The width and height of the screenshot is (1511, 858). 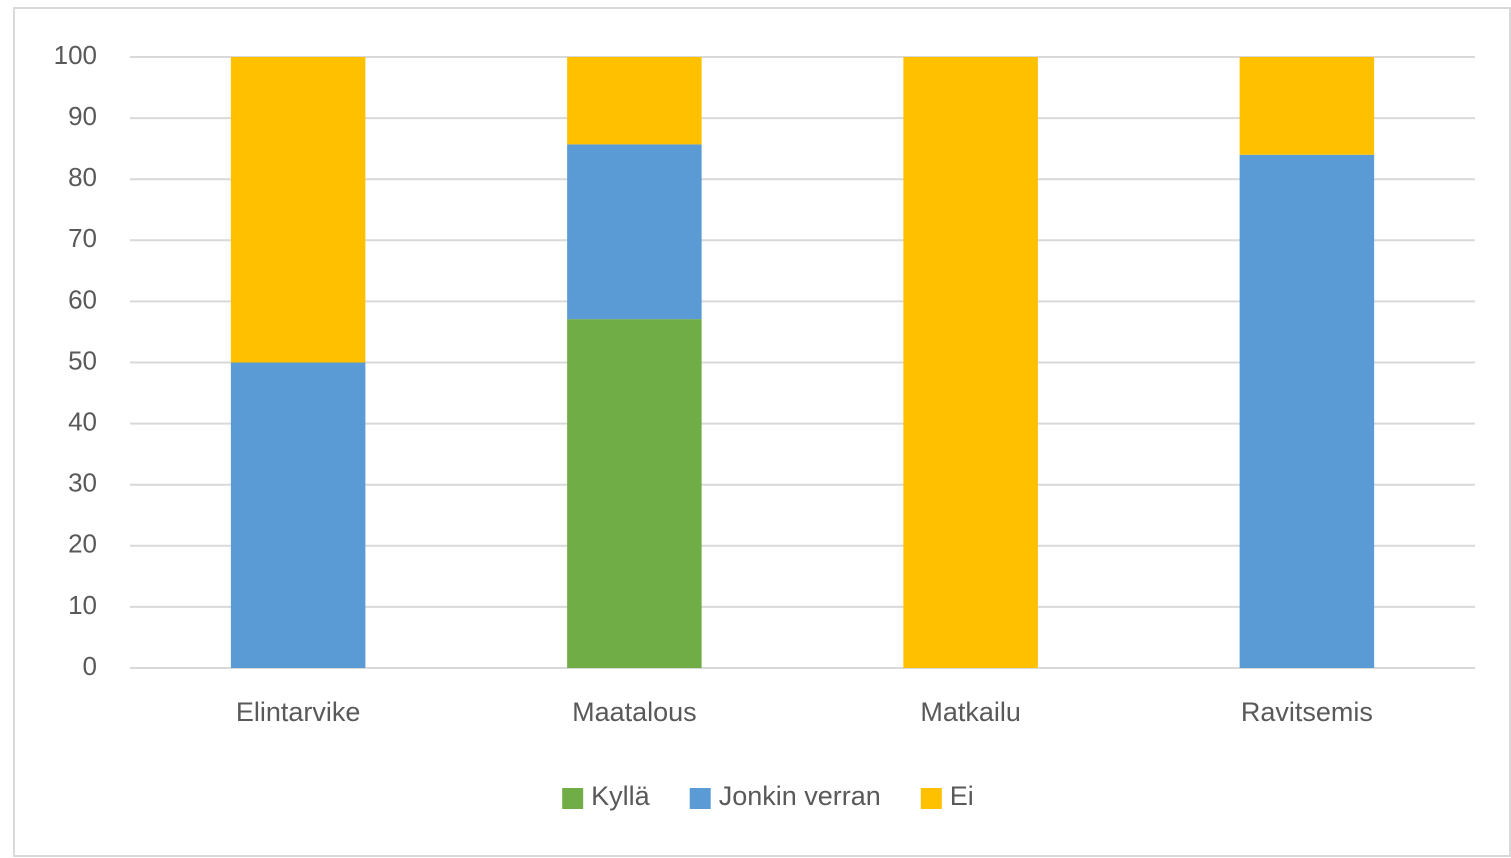 I want to click on legend-label: Jonkin verran, so click(x=800, y=796).